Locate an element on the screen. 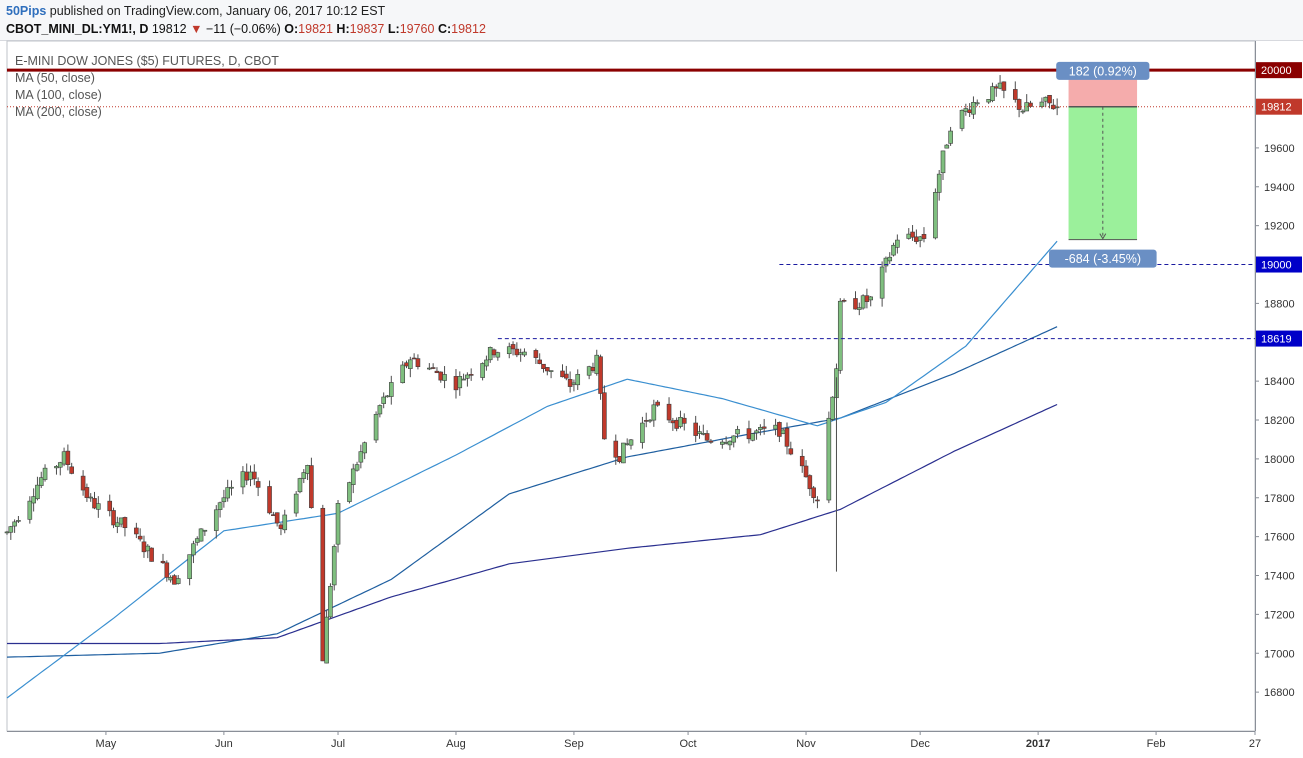 This screenshot has height=758, width=1303. y-tick-label: 18400 is located at coordinates (1279, 382).